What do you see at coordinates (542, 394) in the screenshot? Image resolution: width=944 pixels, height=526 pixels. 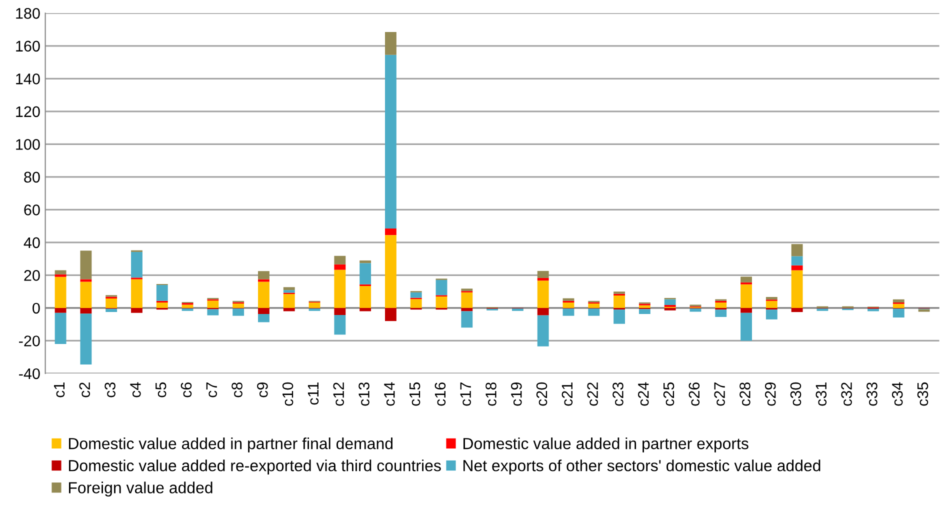 I see `x-tick-label: c20` at bounding box center [542, 394].